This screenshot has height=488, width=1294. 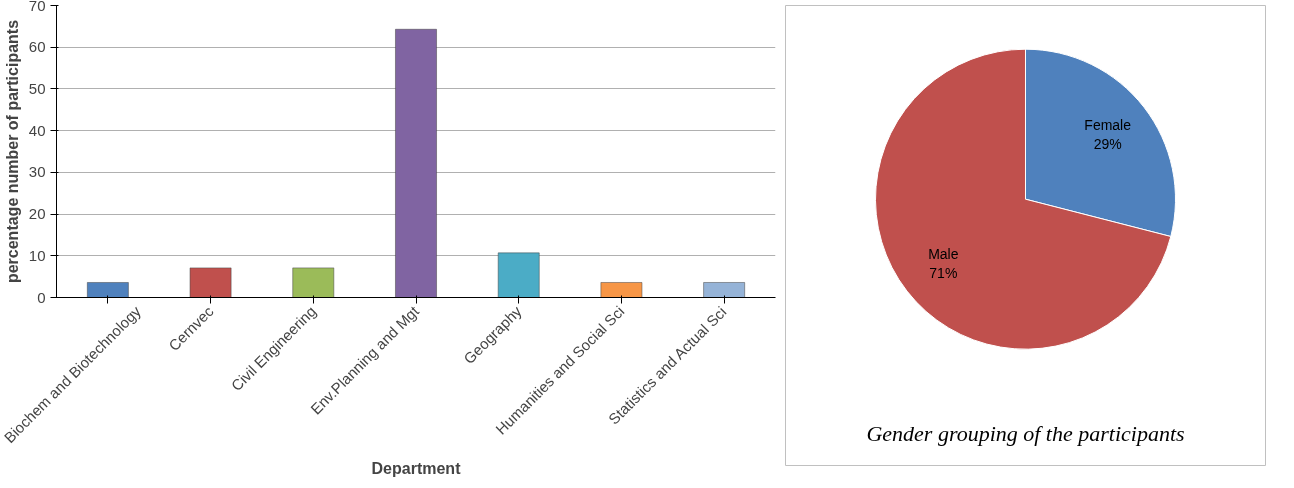 I want to click on x-axis-title: Department, so click(x=416, y=469).